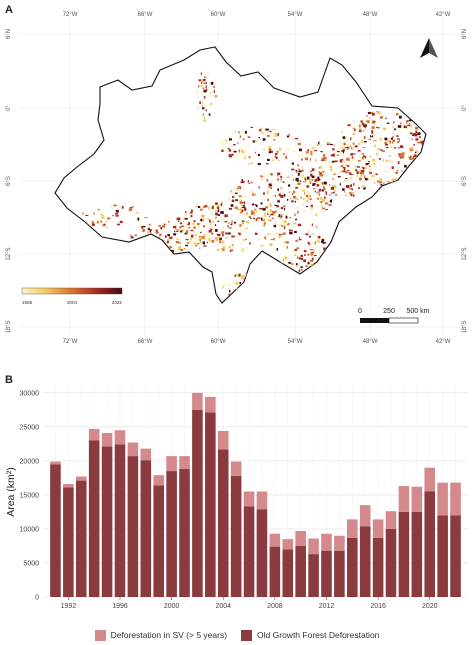  I want to click on lat-label-left: 18°S, so click(9, 326).